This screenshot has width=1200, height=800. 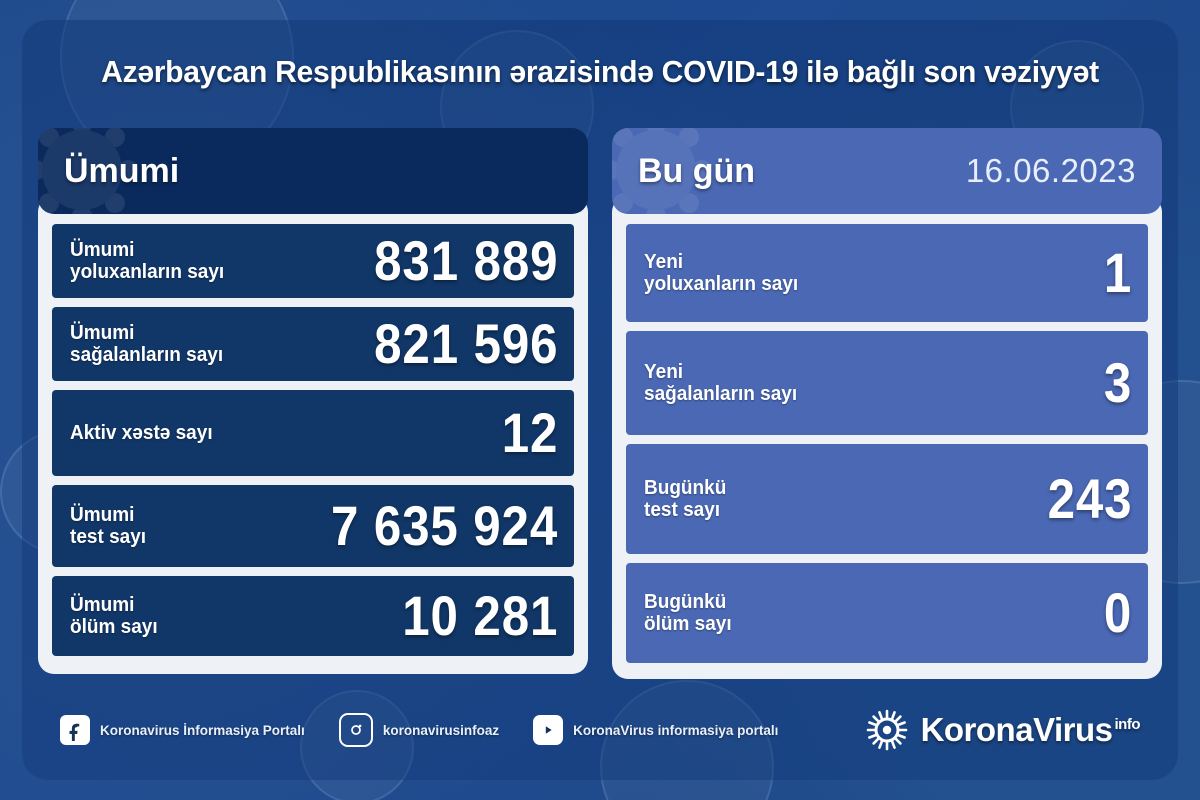 I want to click on youtube-label: KoronaVirus informasiya portalı, so click(x=676, y=730).